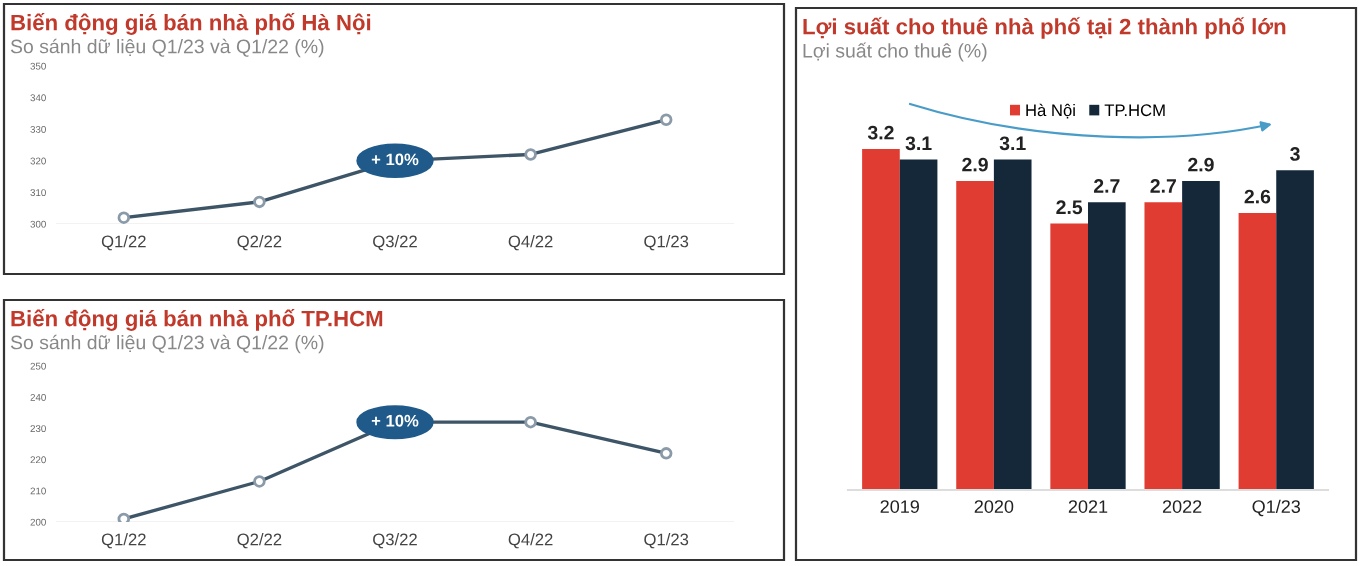 Image resolution: width=1360 pixels, height=566 pixels. Describe the element at coordinates (1044, 28) in the screenshot. I see `chart-title: Lợi suất cho thuê nhà phố tại 2 thành phố lớn` at that location.